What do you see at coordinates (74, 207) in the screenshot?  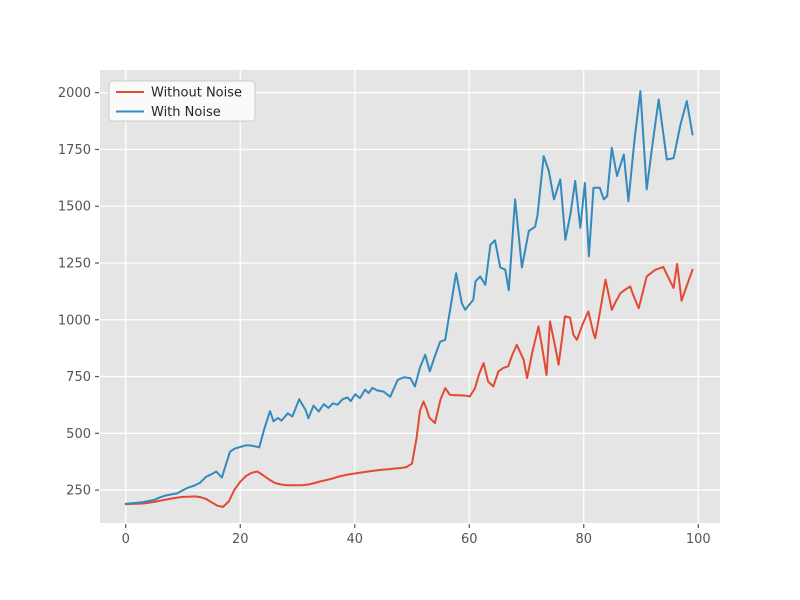 I see `y-tick-label: 1500` at bounding box center [74, 207].